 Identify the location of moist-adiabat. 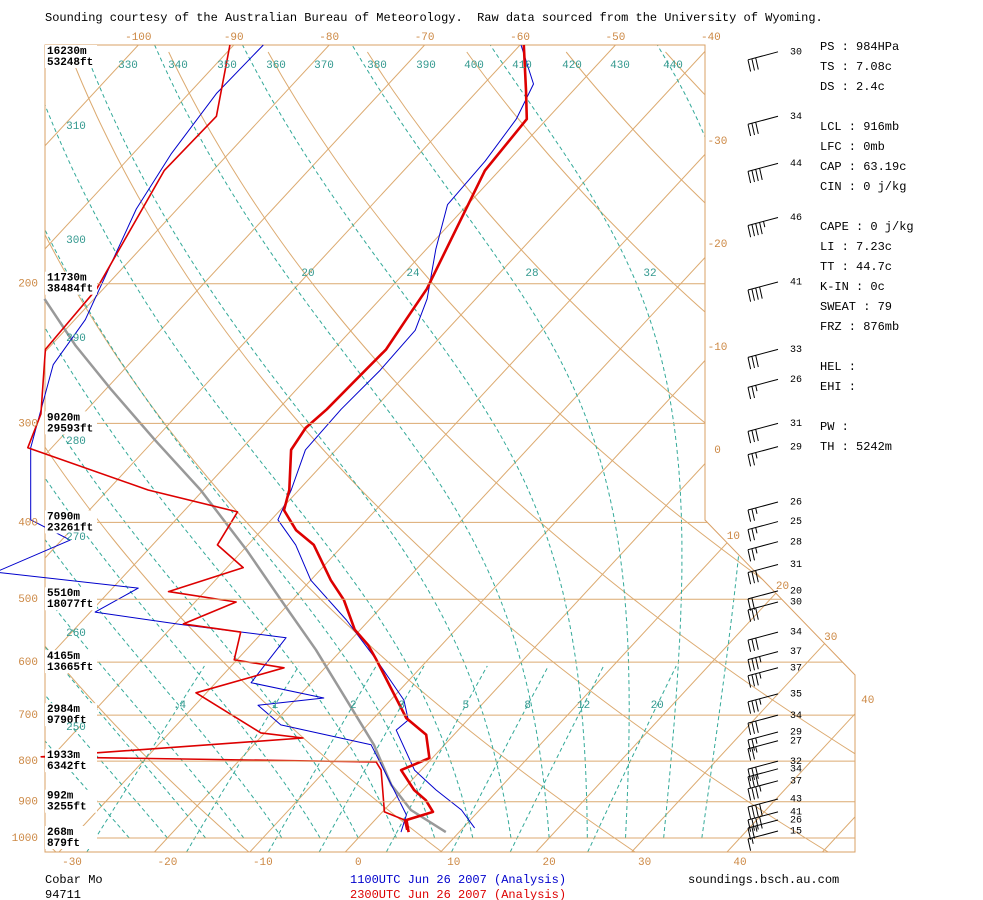
(703, 442).